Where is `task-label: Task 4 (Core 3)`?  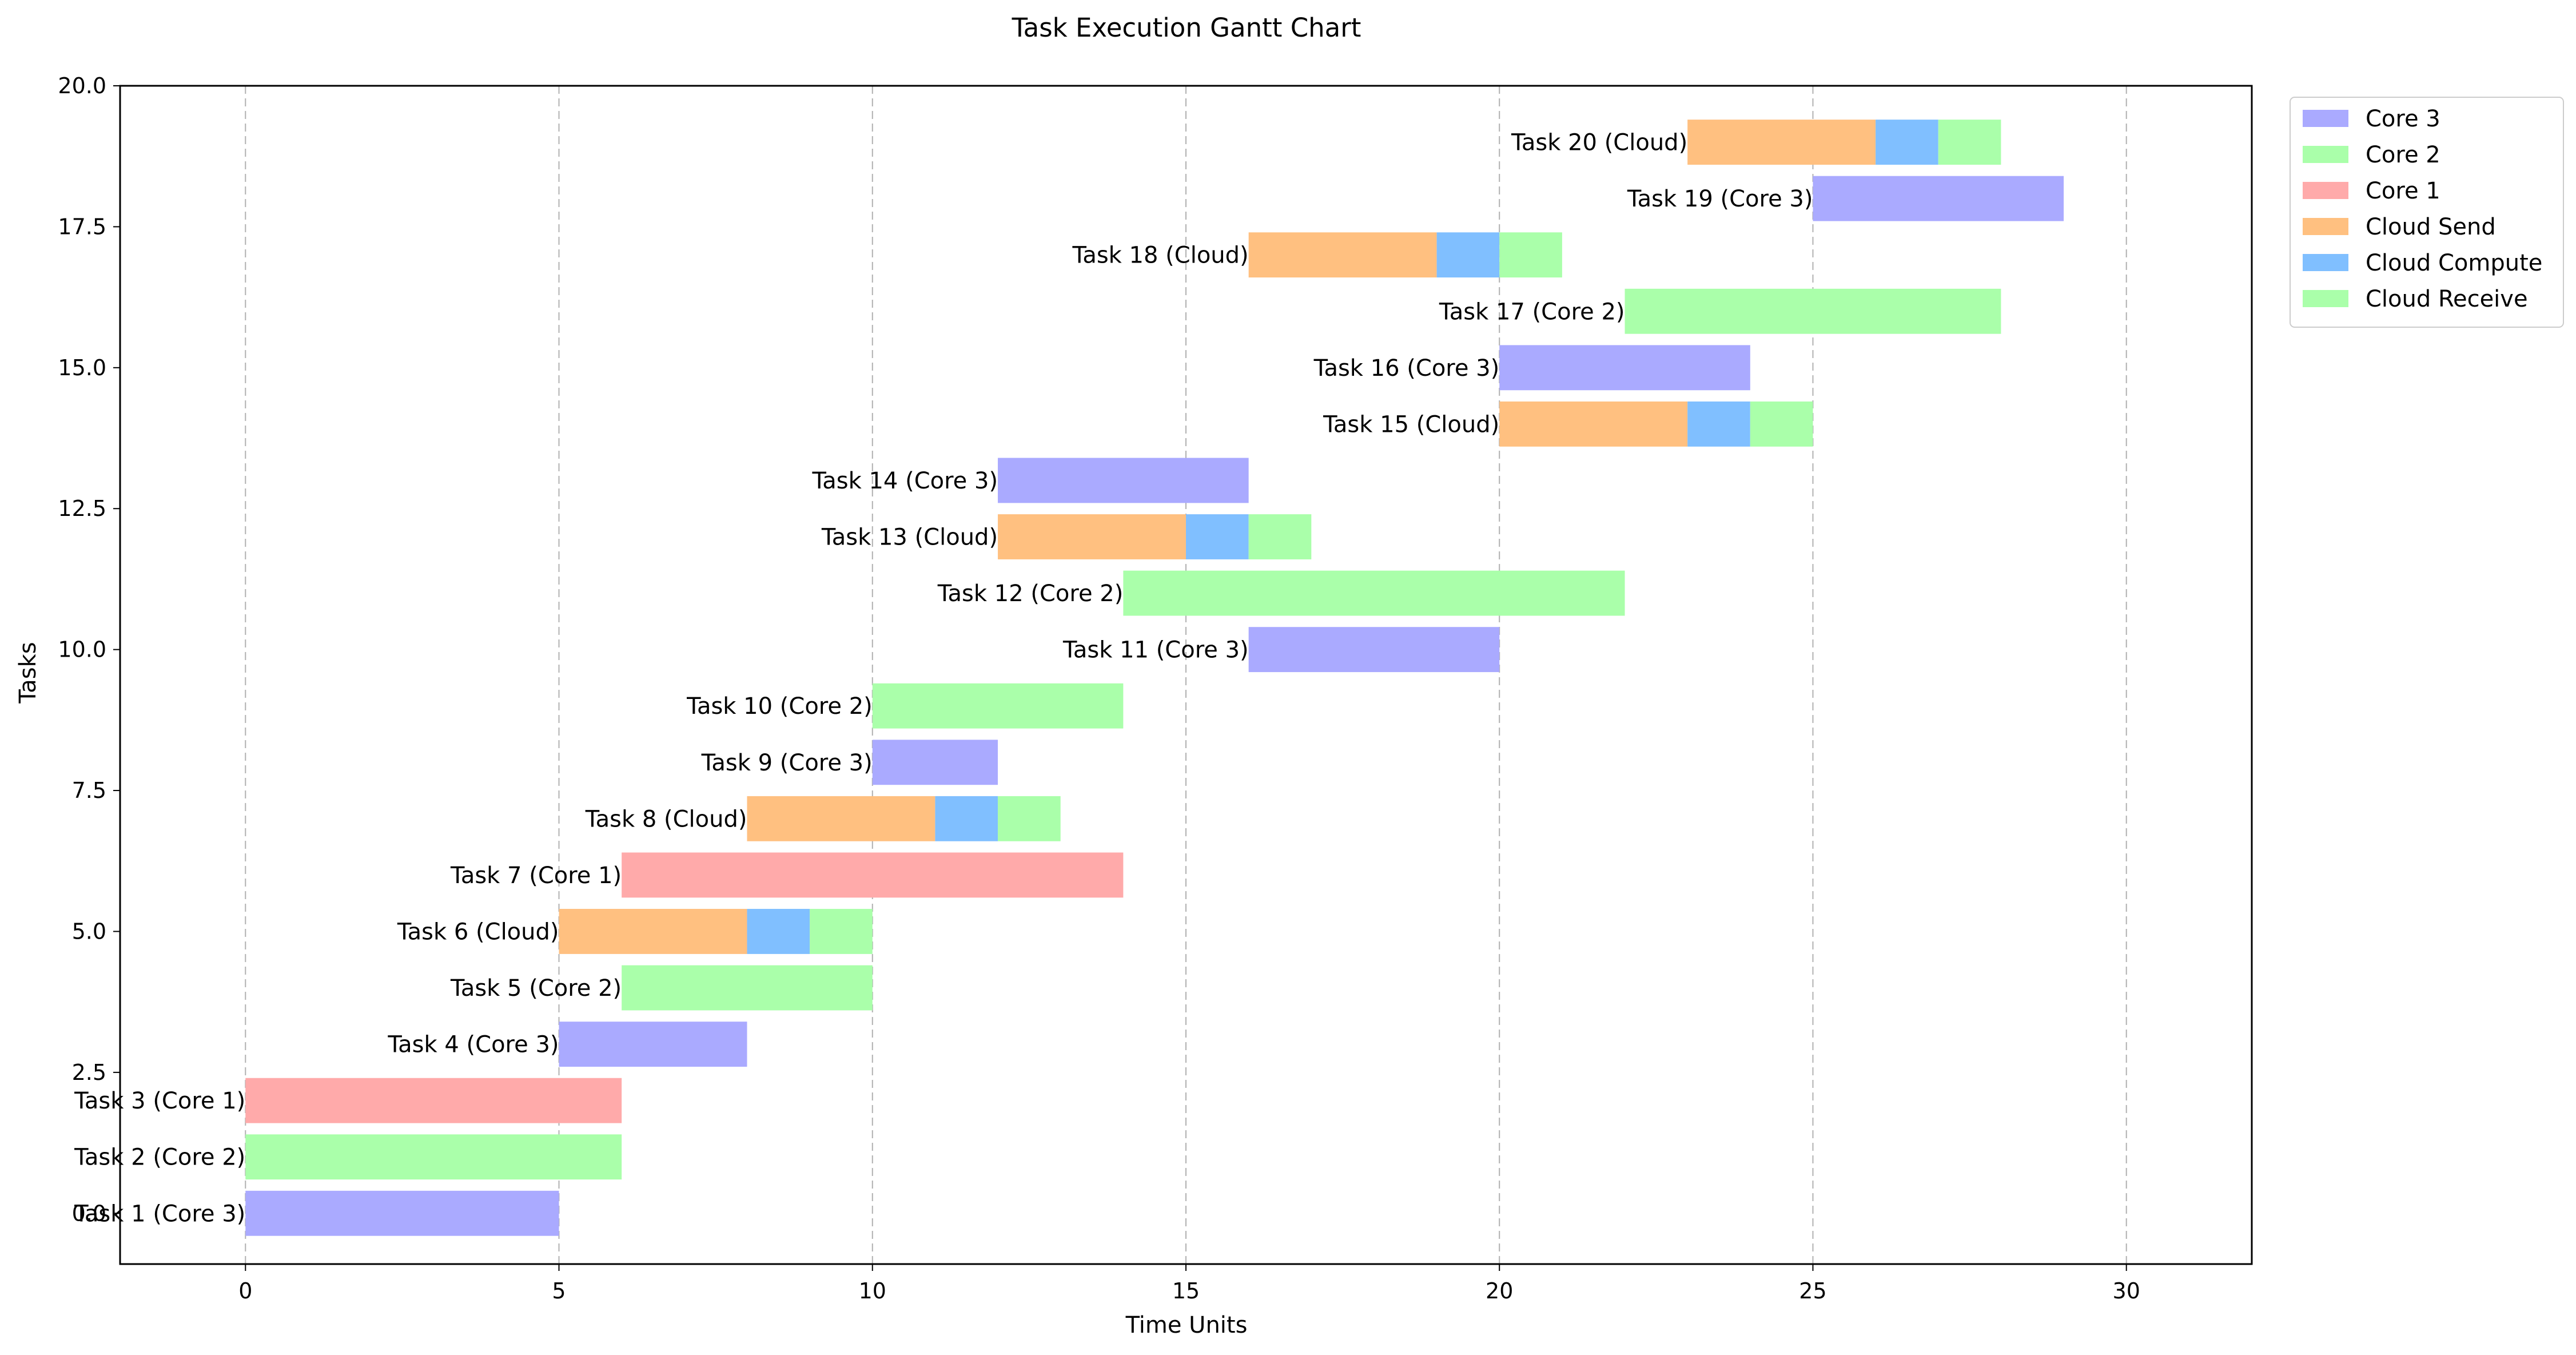
task-label: Task 4 (Core 3) is located at coordinates (473, 1045).